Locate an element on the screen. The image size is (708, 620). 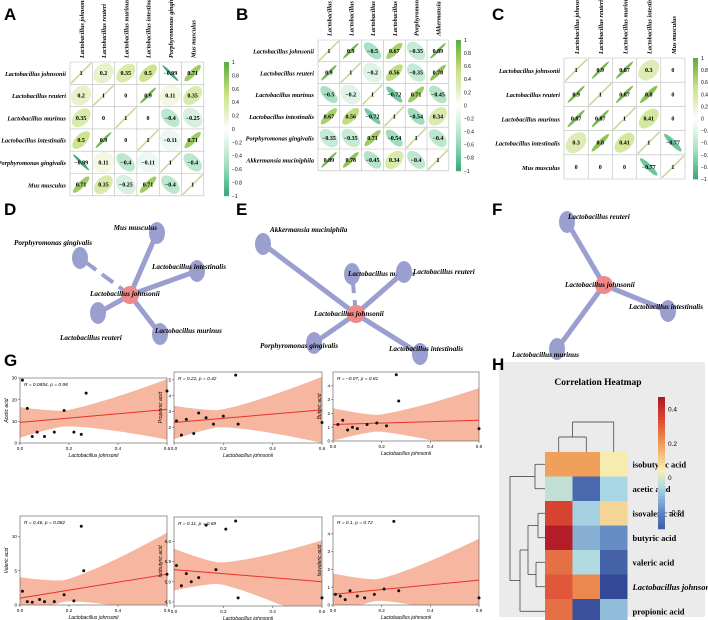
y-tick-label: 10 is located at coordinates (15, 536).